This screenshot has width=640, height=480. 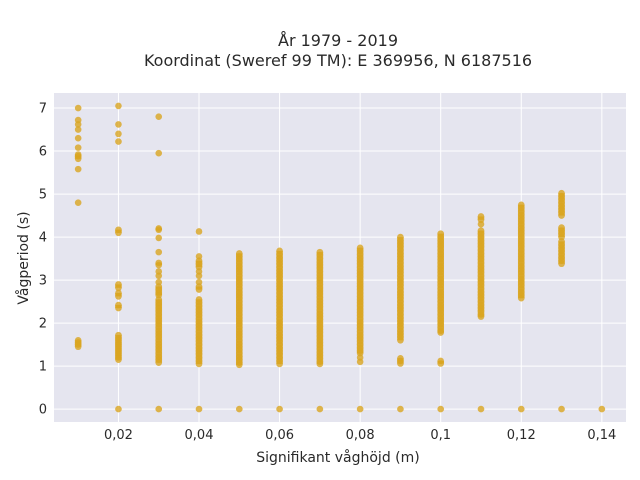 What do you see at coordinates (360, 435) in the screenshot?
I see `x-tick-label: 0,08` at bounding box center [360, 435].